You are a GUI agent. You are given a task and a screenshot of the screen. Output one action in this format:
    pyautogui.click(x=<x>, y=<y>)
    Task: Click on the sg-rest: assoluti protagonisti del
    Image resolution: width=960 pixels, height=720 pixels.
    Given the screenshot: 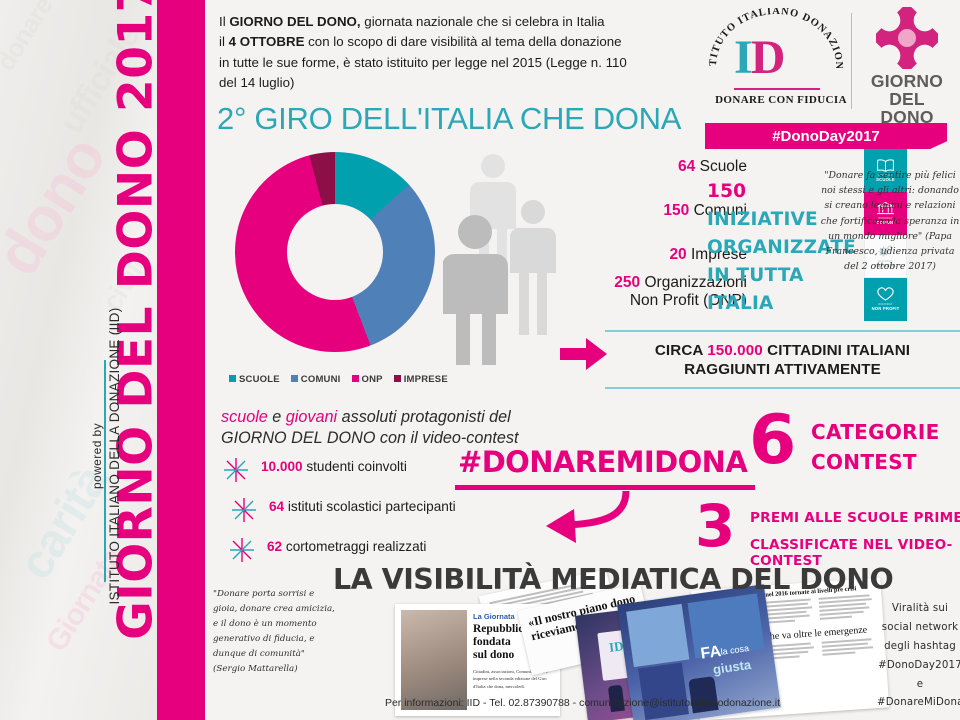 What is the action you would take?
    pyautogui.click(x=424, y=417)
    